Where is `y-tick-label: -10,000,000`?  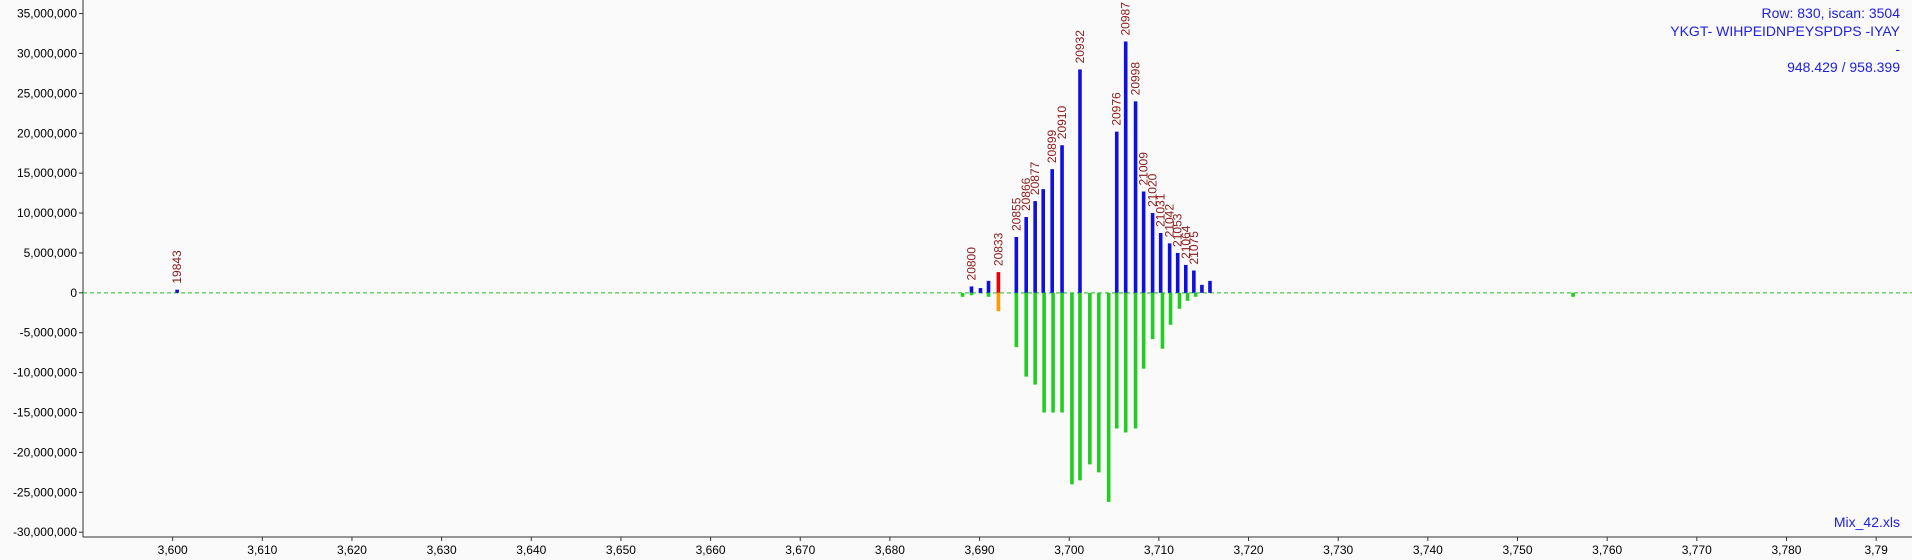 y-tick-label: -10,000,000 is located at coordinates (45, 373).